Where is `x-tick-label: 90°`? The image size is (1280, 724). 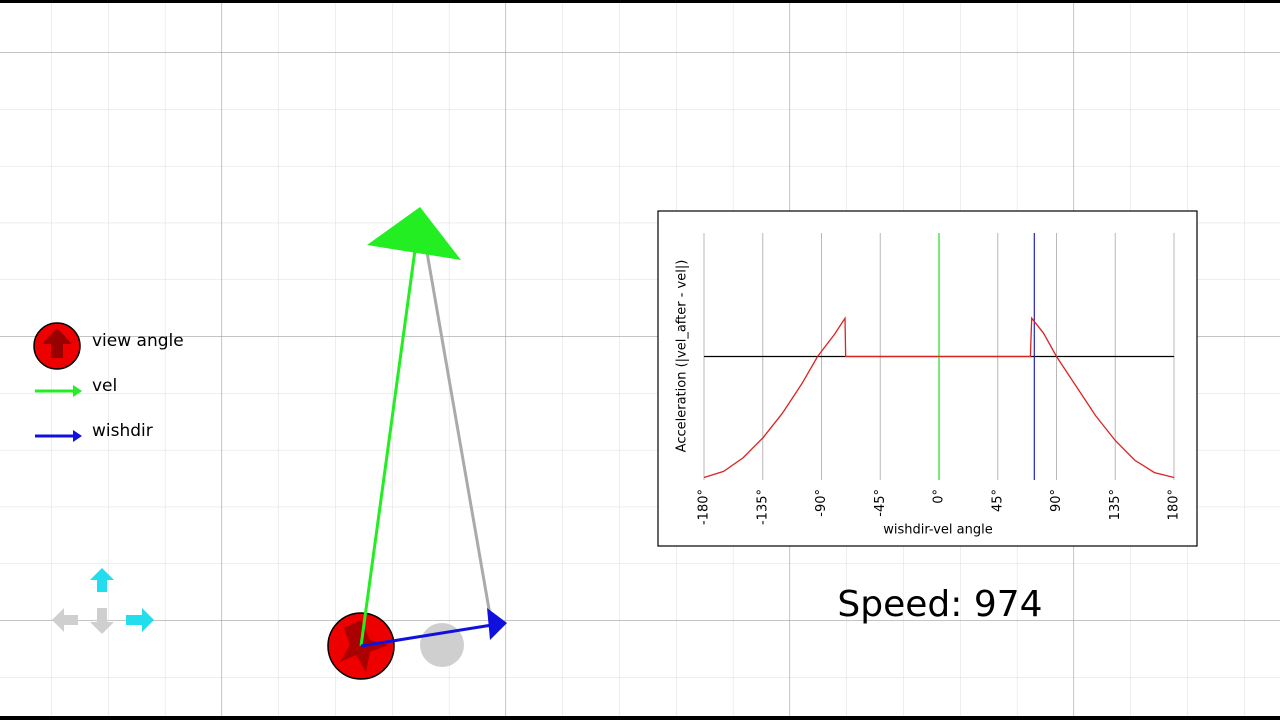
x-tick-label: 90° is located at coordinates (1056, 500).